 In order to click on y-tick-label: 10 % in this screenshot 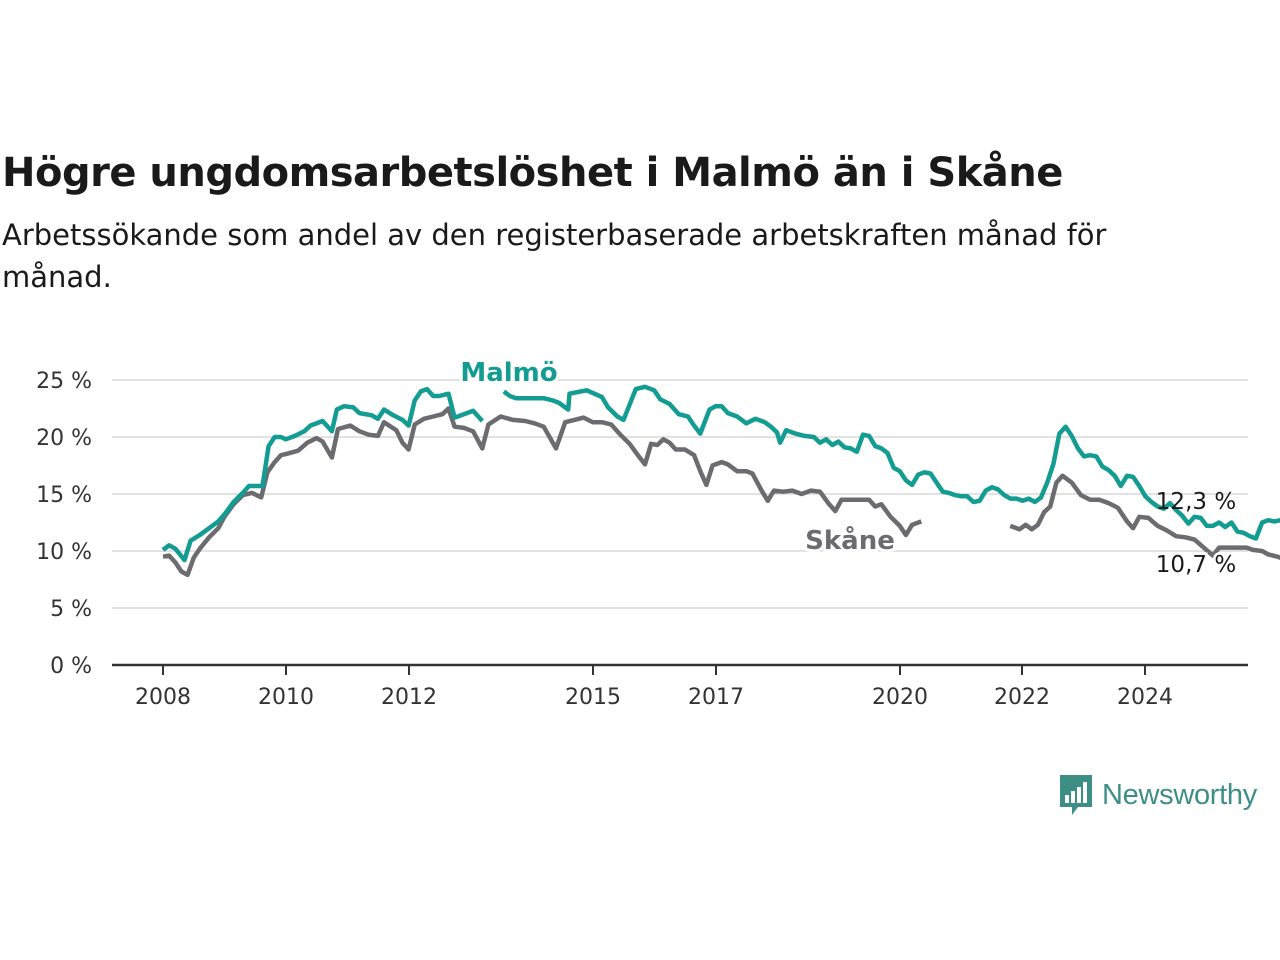, I will do `click(64, 552)`.